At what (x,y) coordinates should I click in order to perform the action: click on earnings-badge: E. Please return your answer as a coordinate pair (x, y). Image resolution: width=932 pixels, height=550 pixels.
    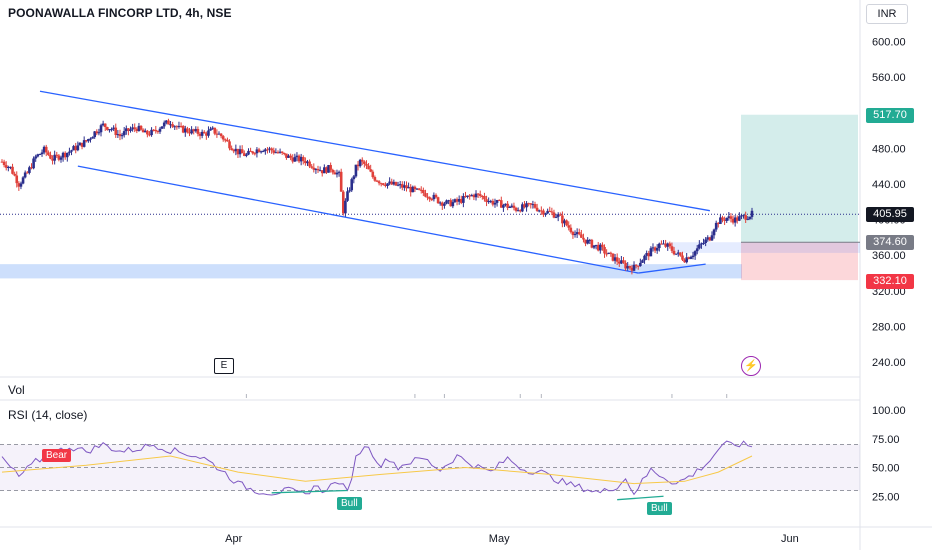
    Looking at the image, I should click on (224, 366).